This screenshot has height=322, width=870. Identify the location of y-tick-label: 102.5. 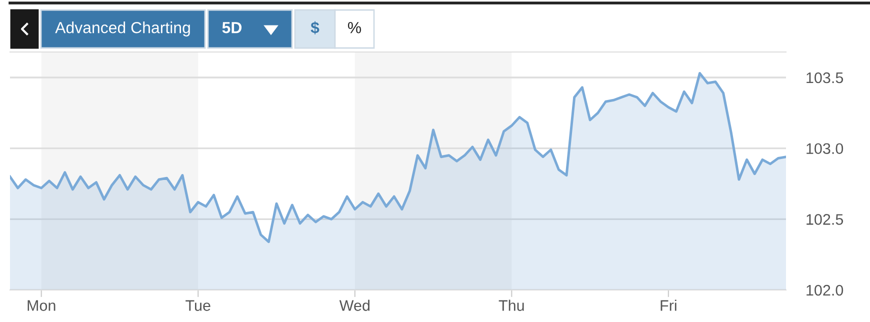
(825, 219).